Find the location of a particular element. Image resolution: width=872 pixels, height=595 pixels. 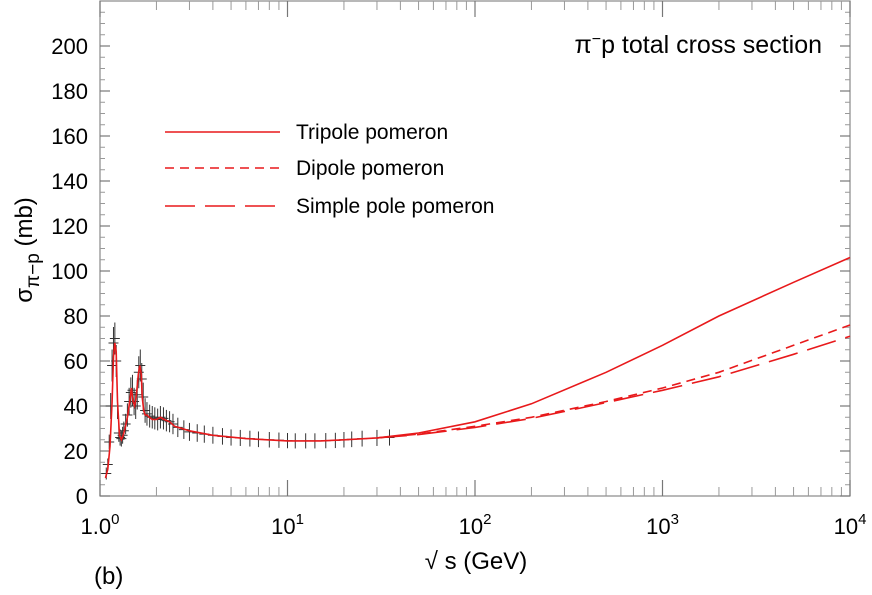

chart-title: π−p total cross section is located at coordinates (698, 45).